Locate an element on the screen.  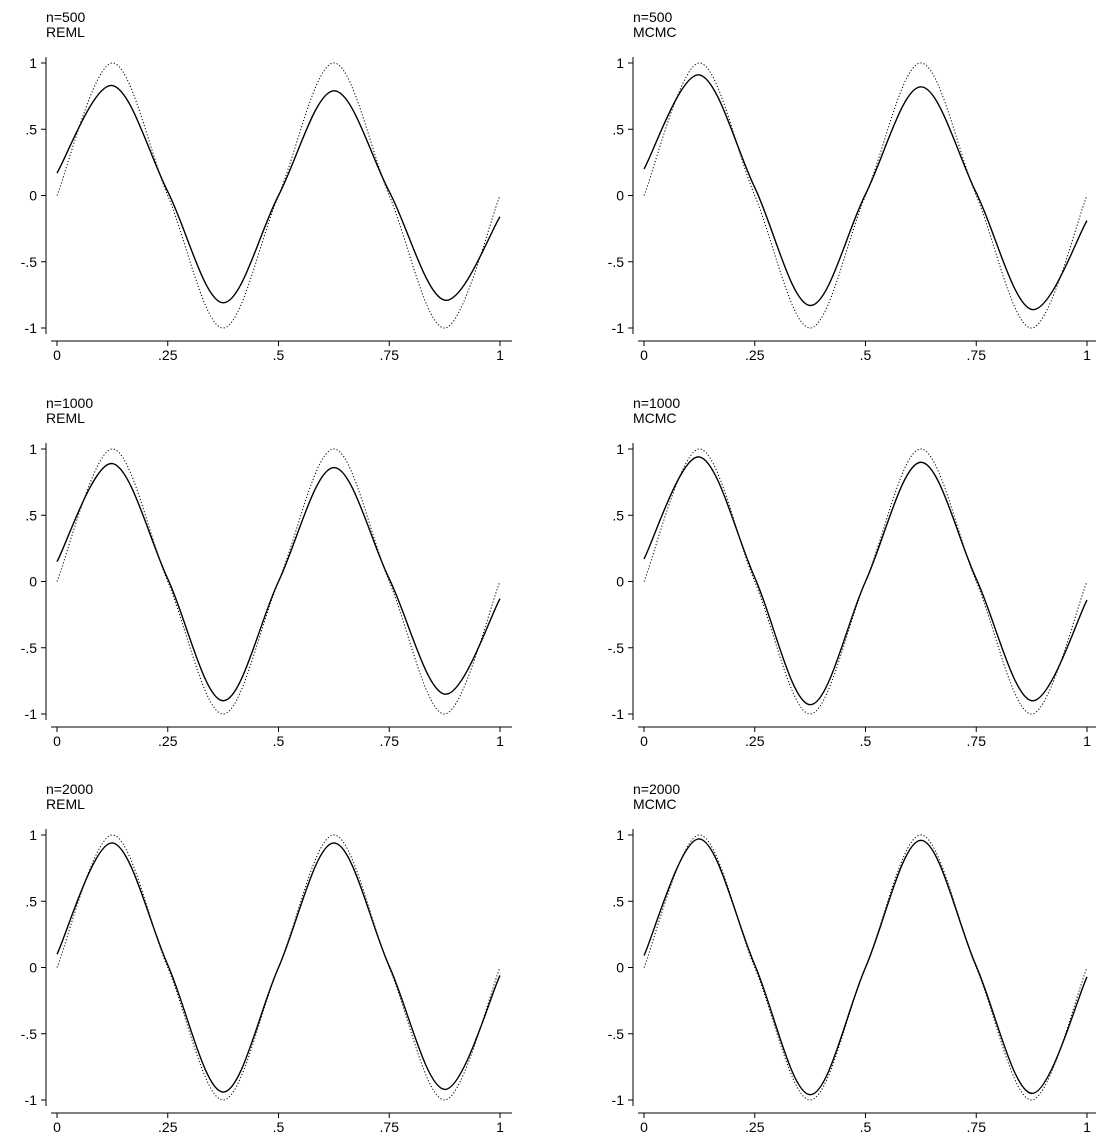
panel-title: n=1000 REML is located at coordinates (69, 411).